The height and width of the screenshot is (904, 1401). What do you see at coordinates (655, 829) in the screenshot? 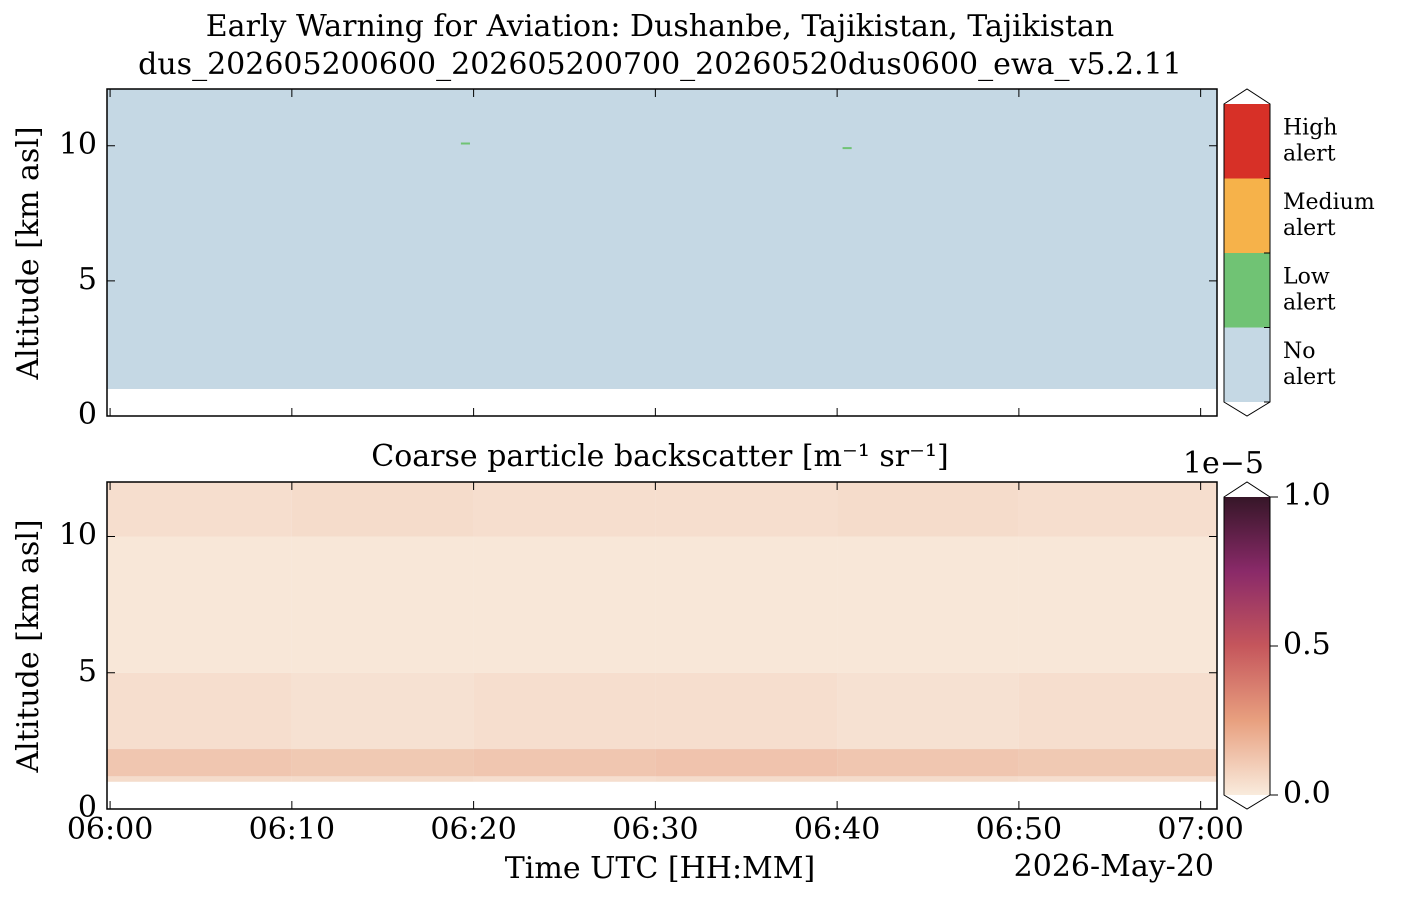
I see `x-tick-label: 06:30` at bounding box center [655, 829].